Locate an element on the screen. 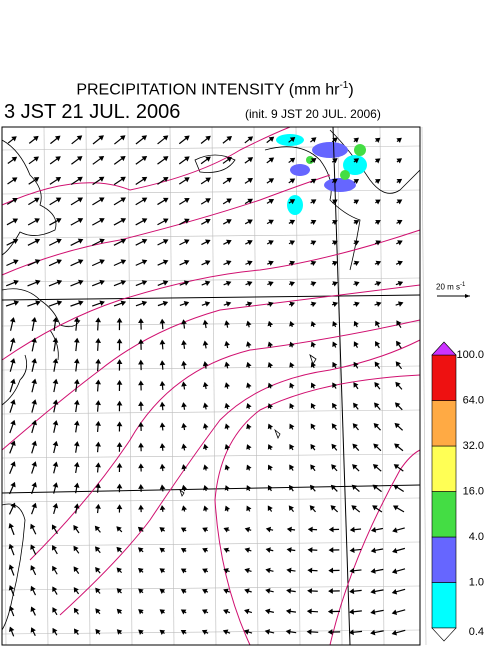 The width and height of the screenshot is (500, 650). reference-arrowhead is located at coordinates (467, 296).